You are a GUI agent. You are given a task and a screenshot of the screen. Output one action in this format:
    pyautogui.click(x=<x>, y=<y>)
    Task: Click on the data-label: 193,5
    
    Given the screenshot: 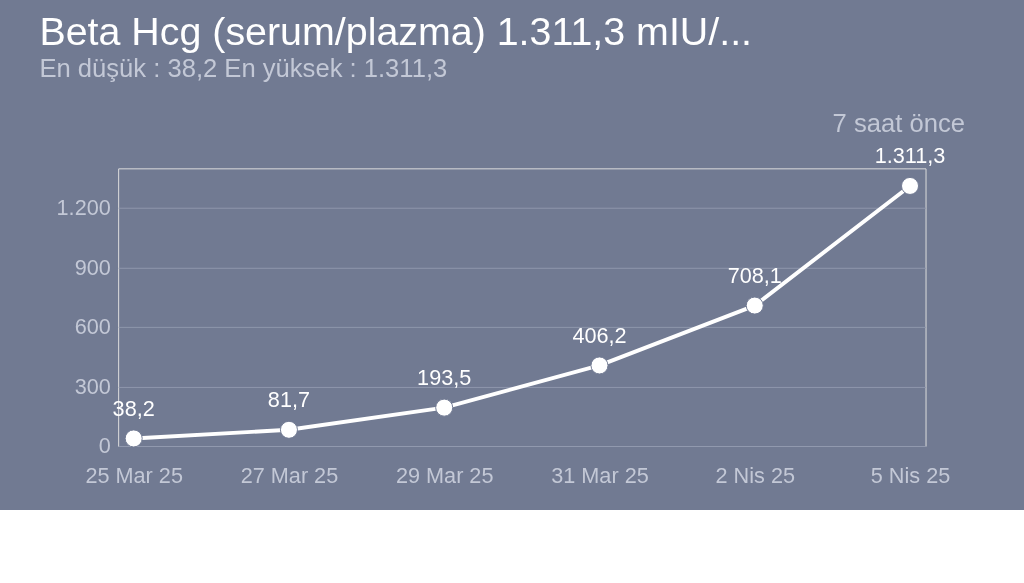 What is the action you would take?
    pyautogui.click(x=444, y=377)
    